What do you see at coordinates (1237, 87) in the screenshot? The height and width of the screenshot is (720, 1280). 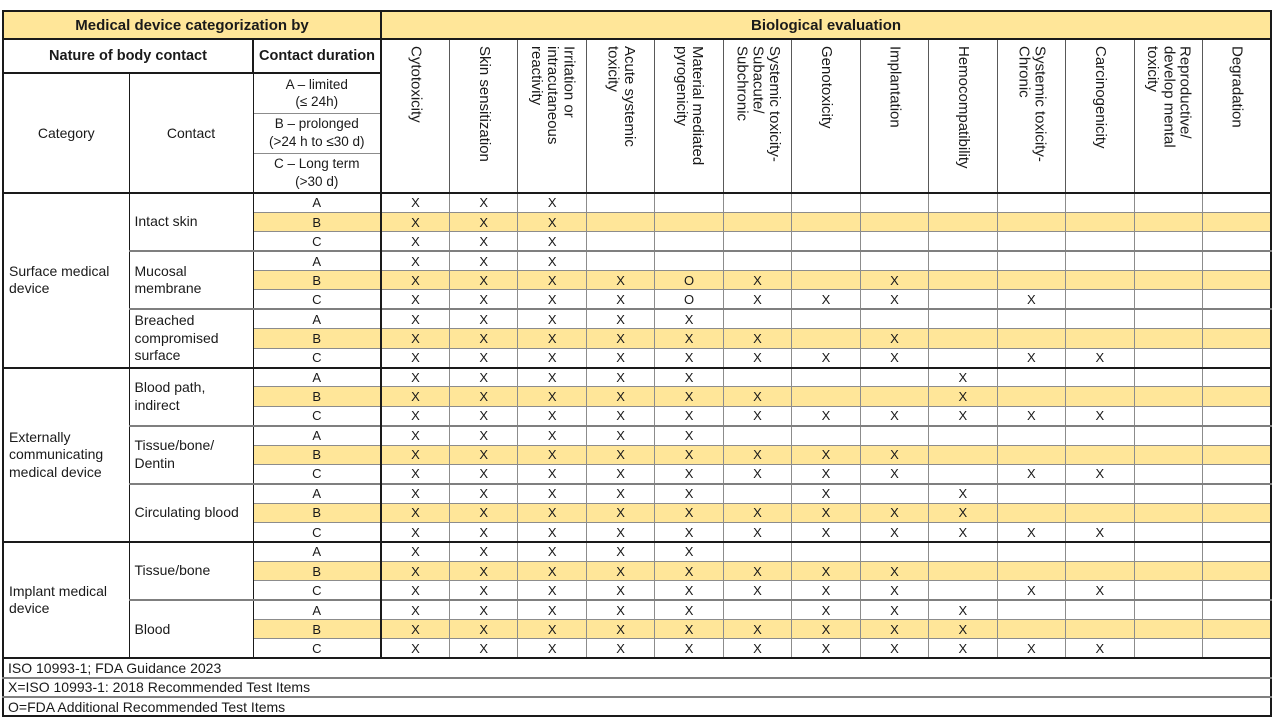 I see `column-header-label: Degradation` at bounding box center [1237, 87].